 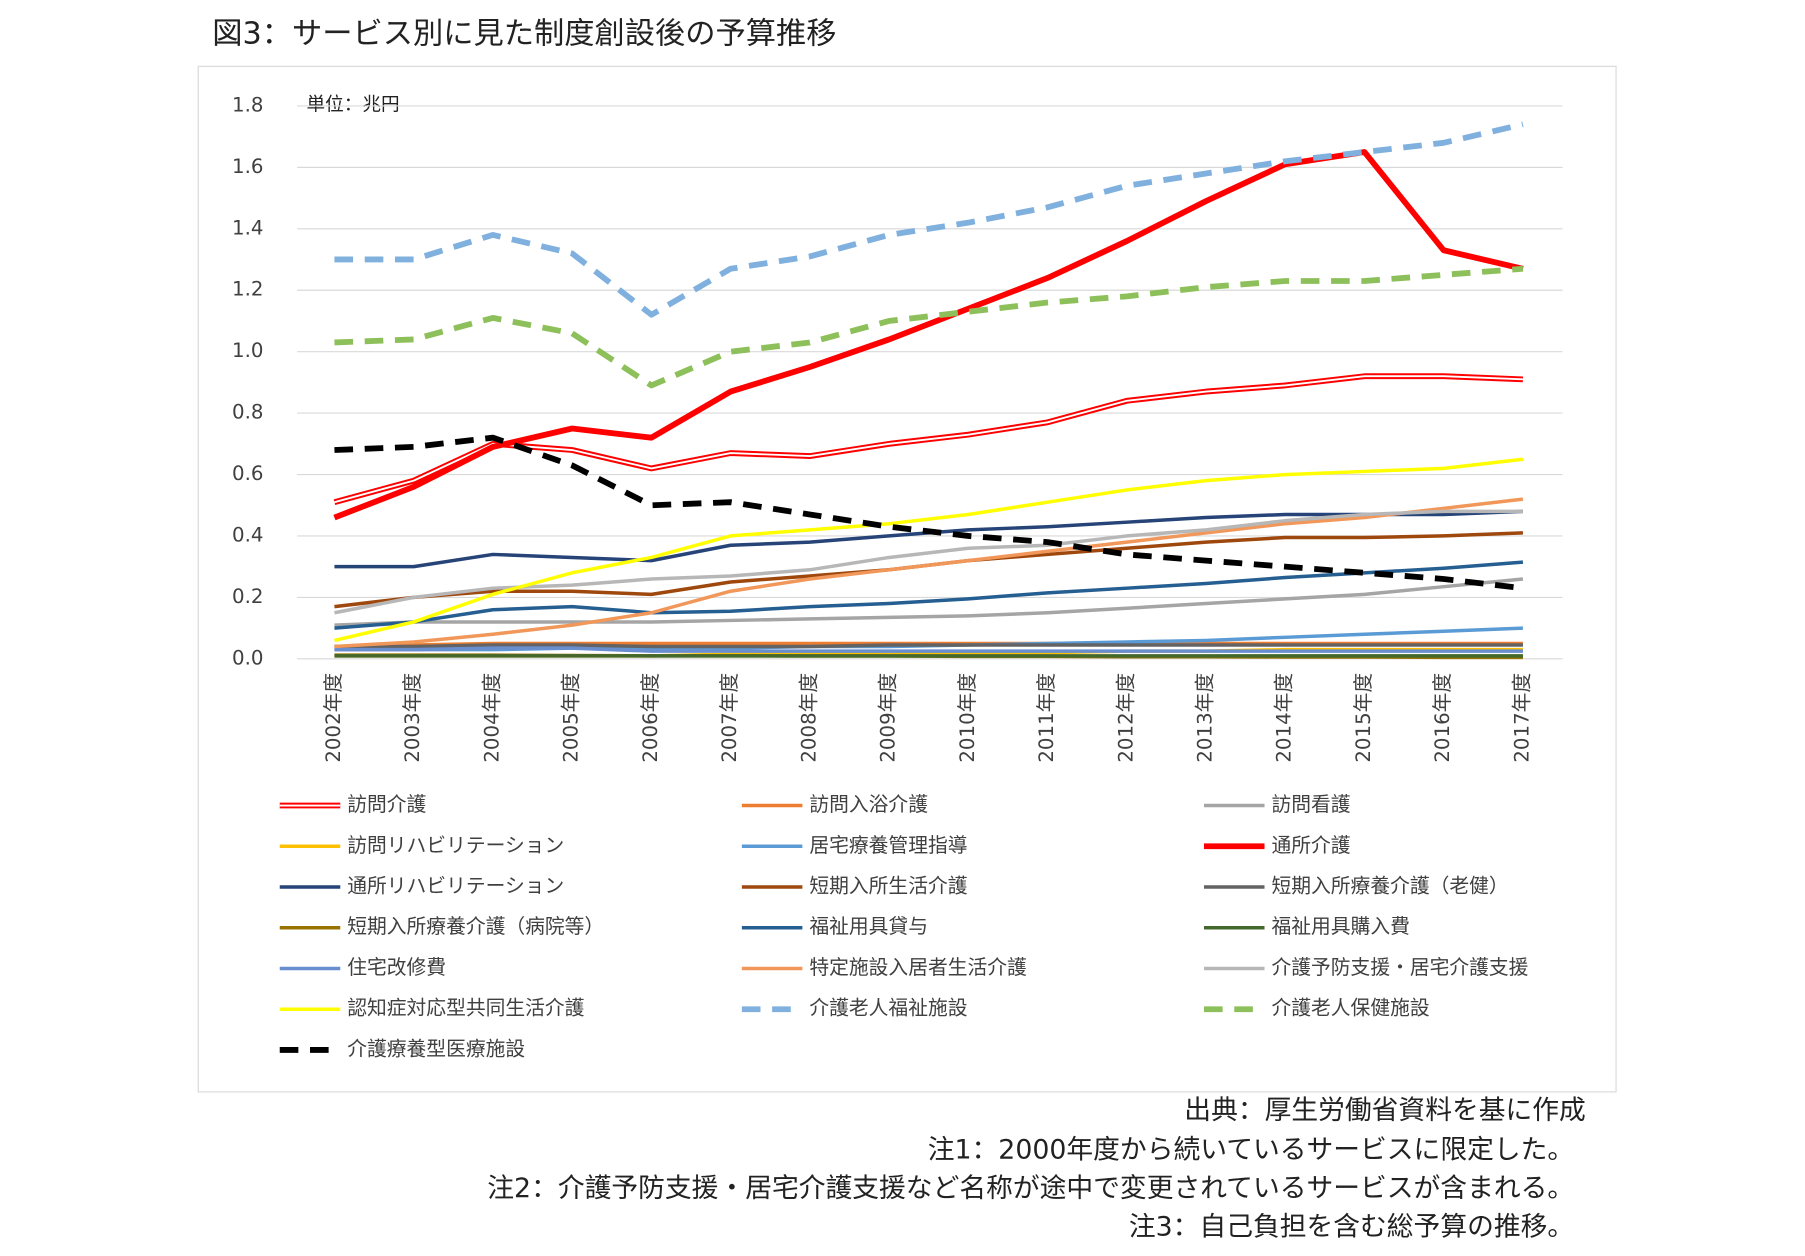 I want to click on legend-label: 短期入所療養介護（老健）, so click(x=1390, y=885).